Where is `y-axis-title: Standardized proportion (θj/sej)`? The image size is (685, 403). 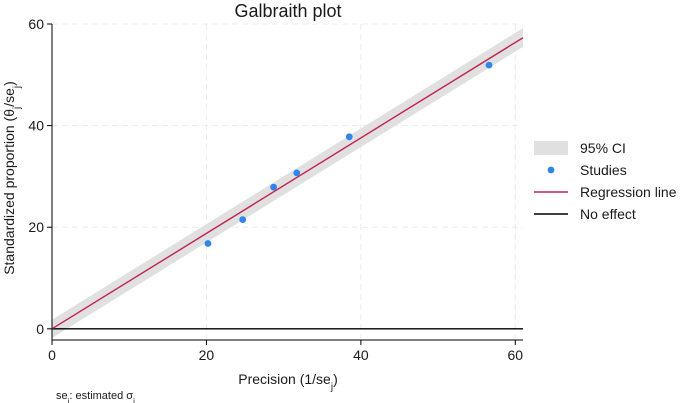
y-axis-title: Standardized proportion (θj/sej) is located at coordinates (12, 178).